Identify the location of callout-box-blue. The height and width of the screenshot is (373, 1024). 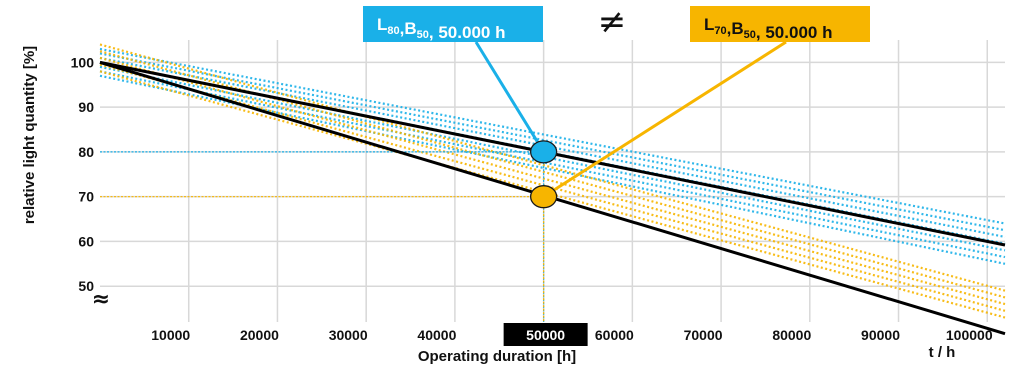
(453, 24).